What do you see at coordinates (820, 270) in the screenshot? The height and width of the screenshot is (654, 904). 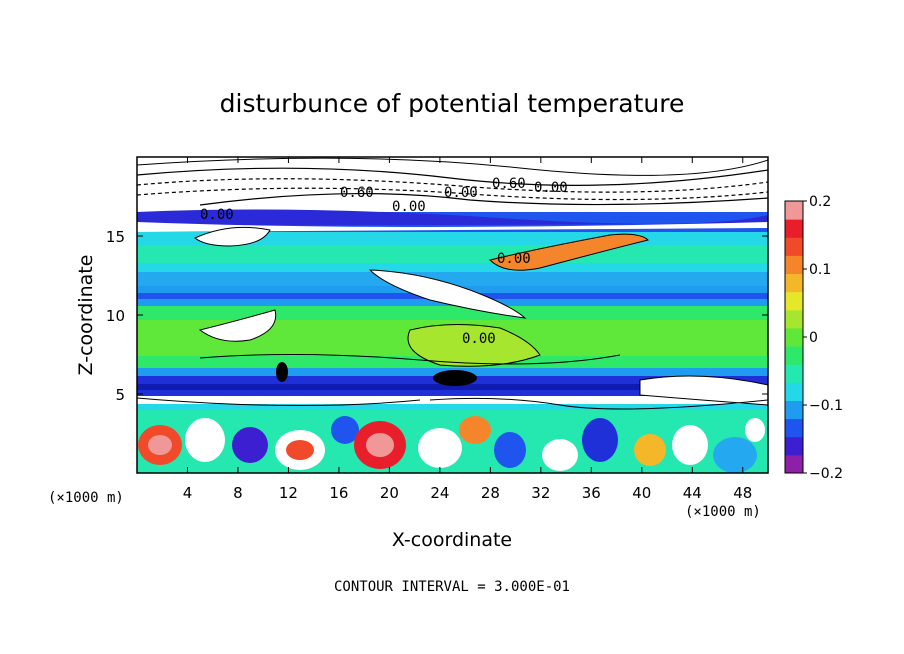 I see `colorbar-tick-label: 0.1` at bounding box center [820, 270].